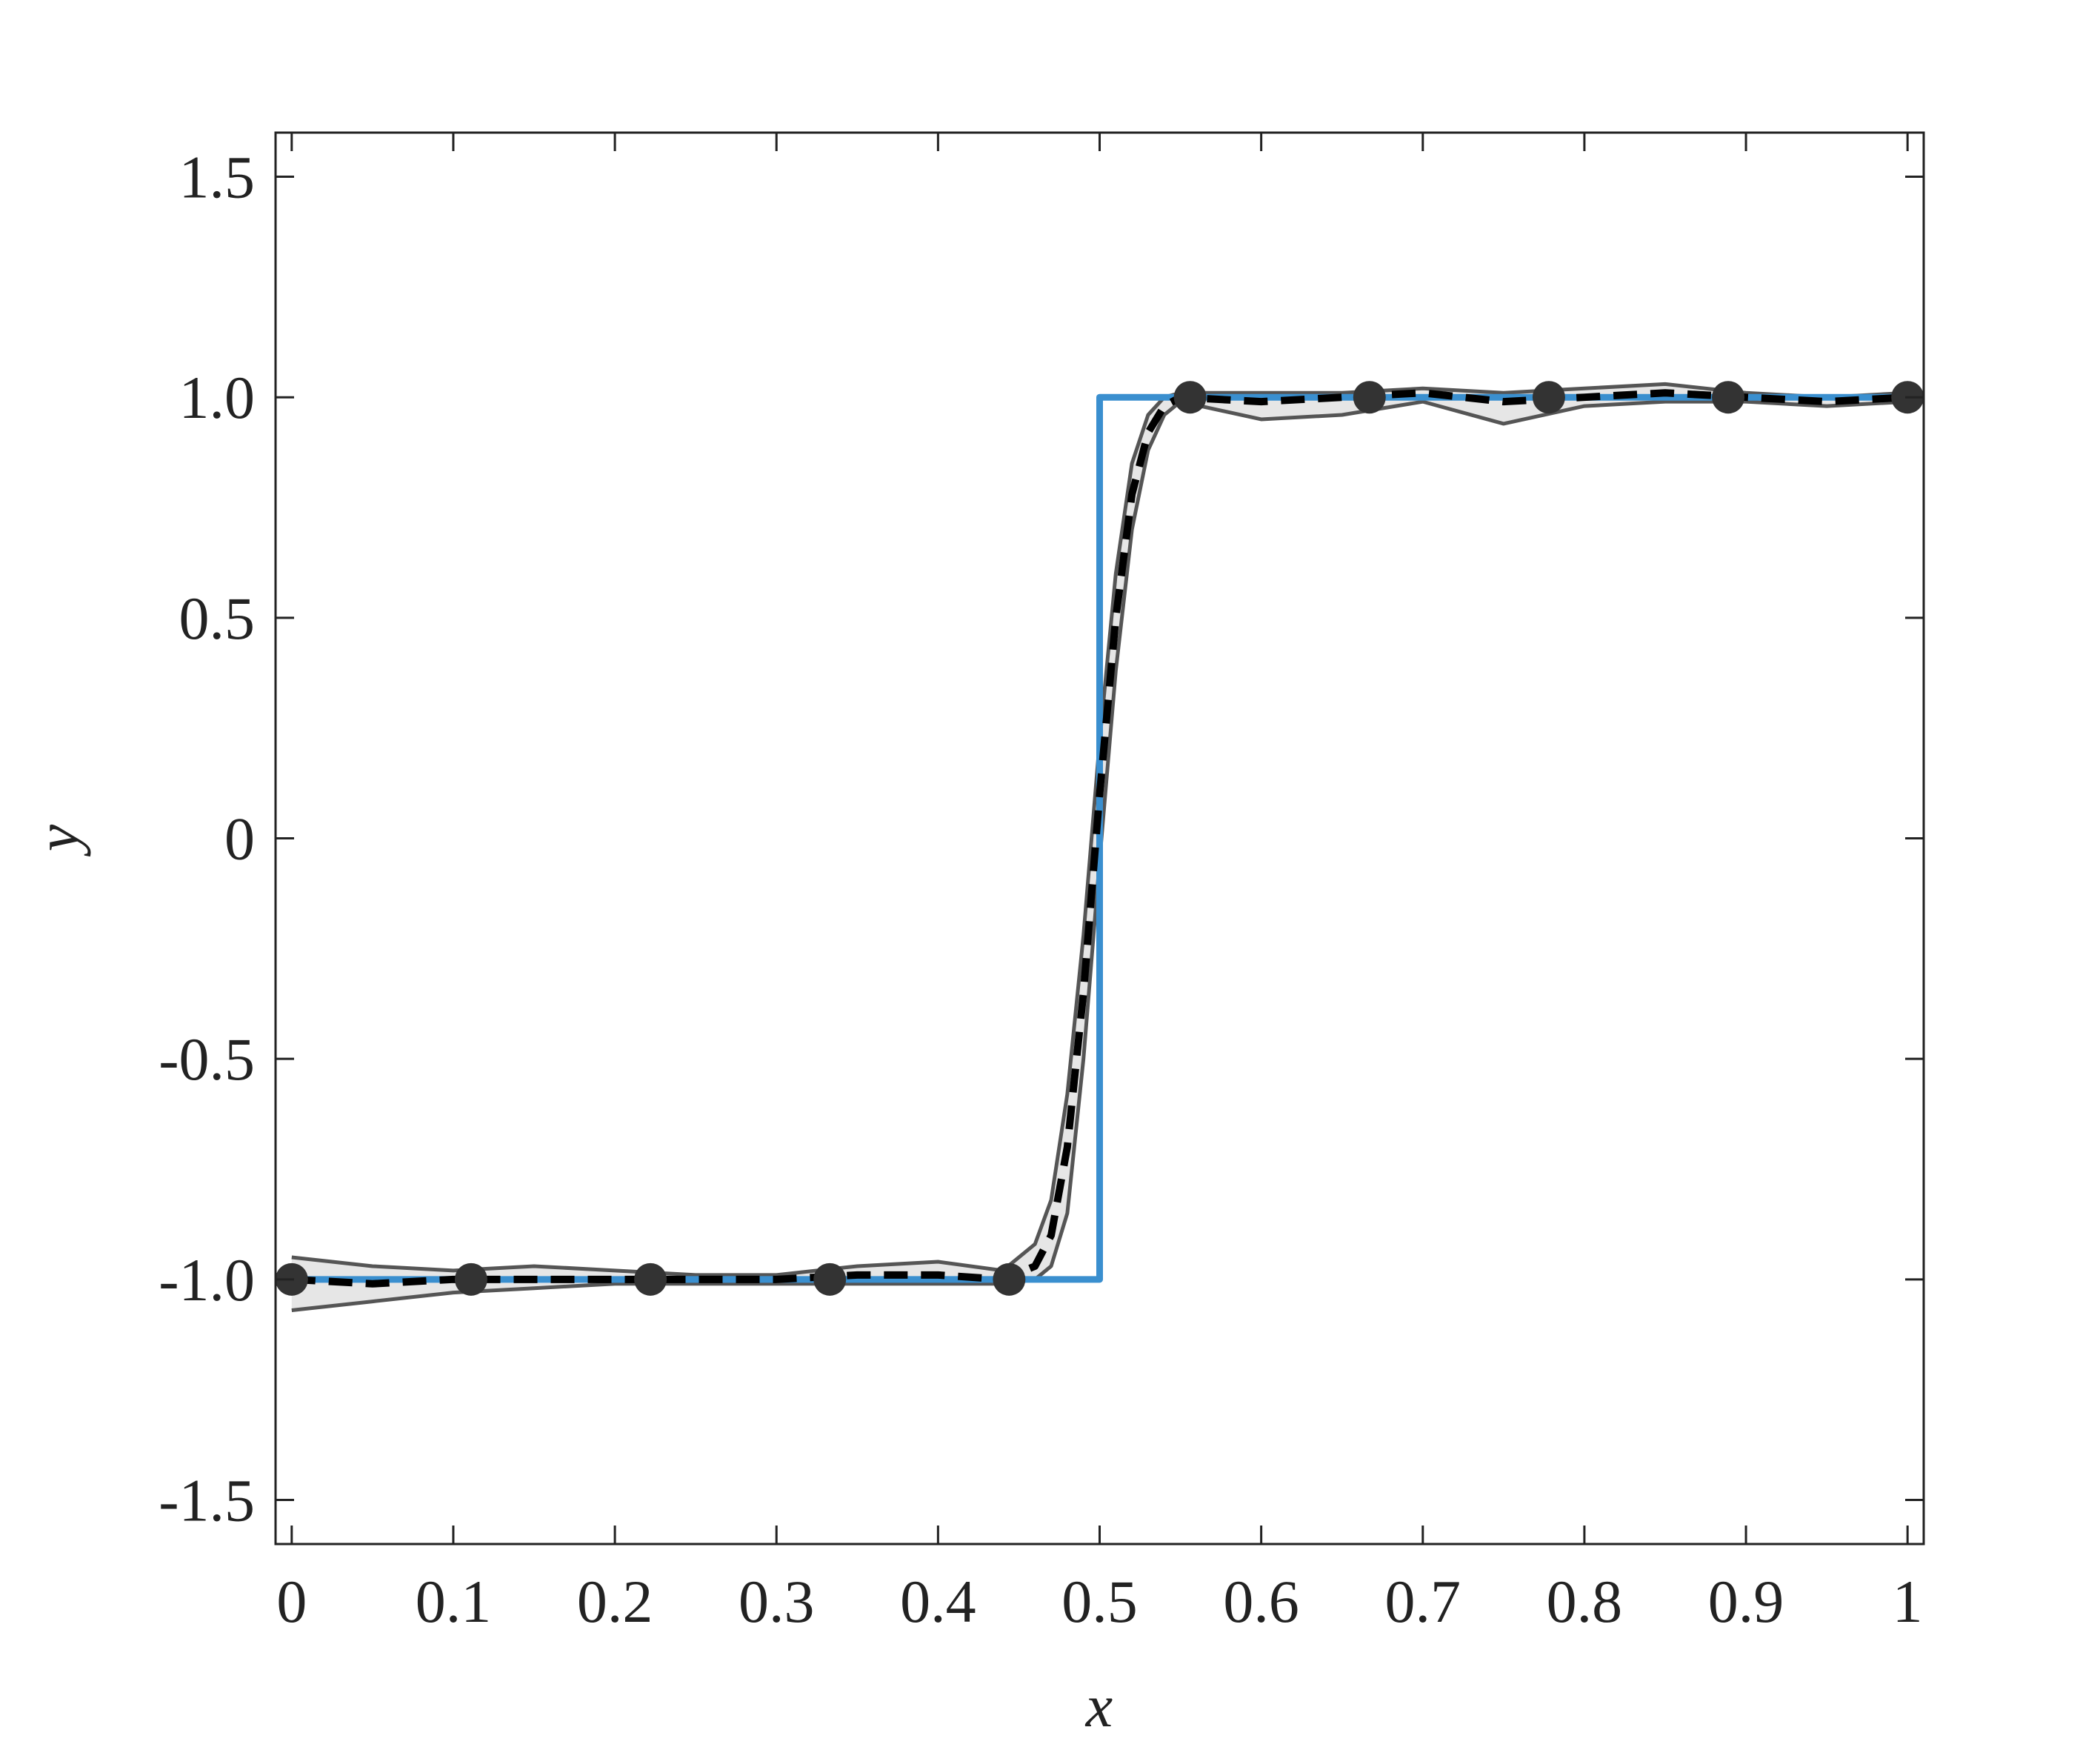 The height and width of the screenshot is (1750, 2100). Describe the element at coordinates (777, 1601) in the screenshot. I see `x-tick-label: 0.3` at that location.